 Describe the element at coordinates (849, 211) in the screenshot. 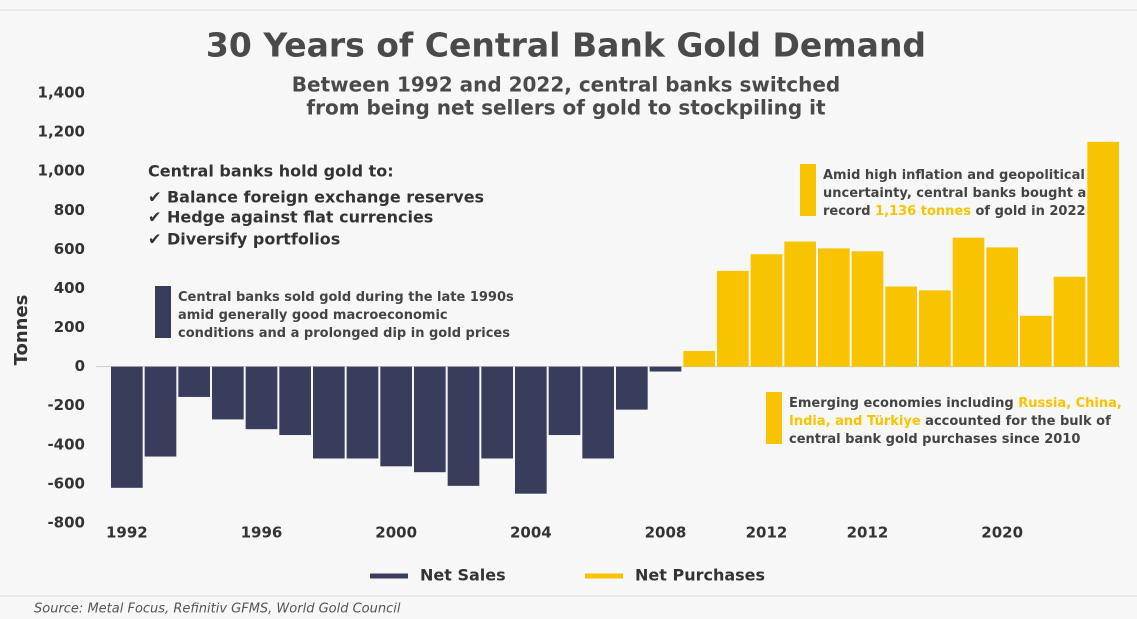

I see `annotation-segment: record` at that location.